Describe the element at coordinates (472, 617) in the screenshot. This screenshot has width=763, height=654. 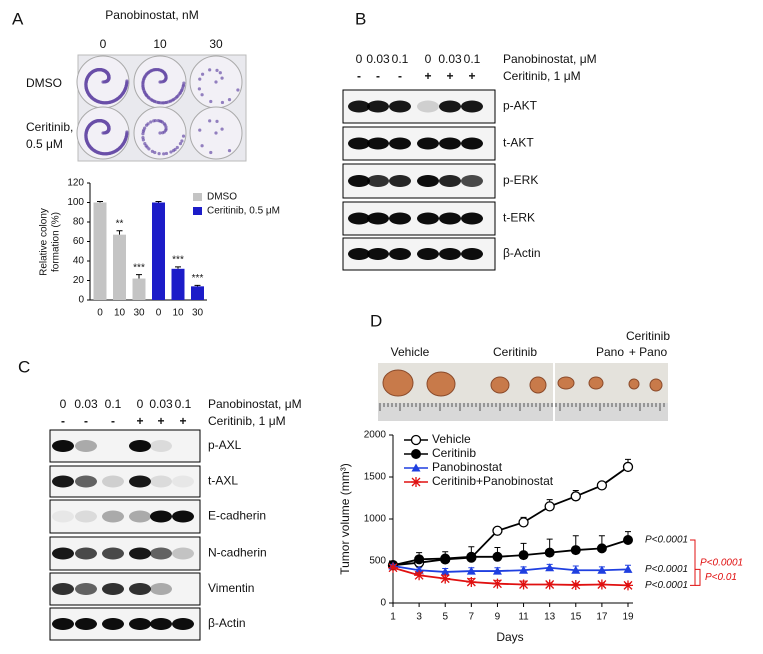
I see `x-tick-label: 7` at that location.